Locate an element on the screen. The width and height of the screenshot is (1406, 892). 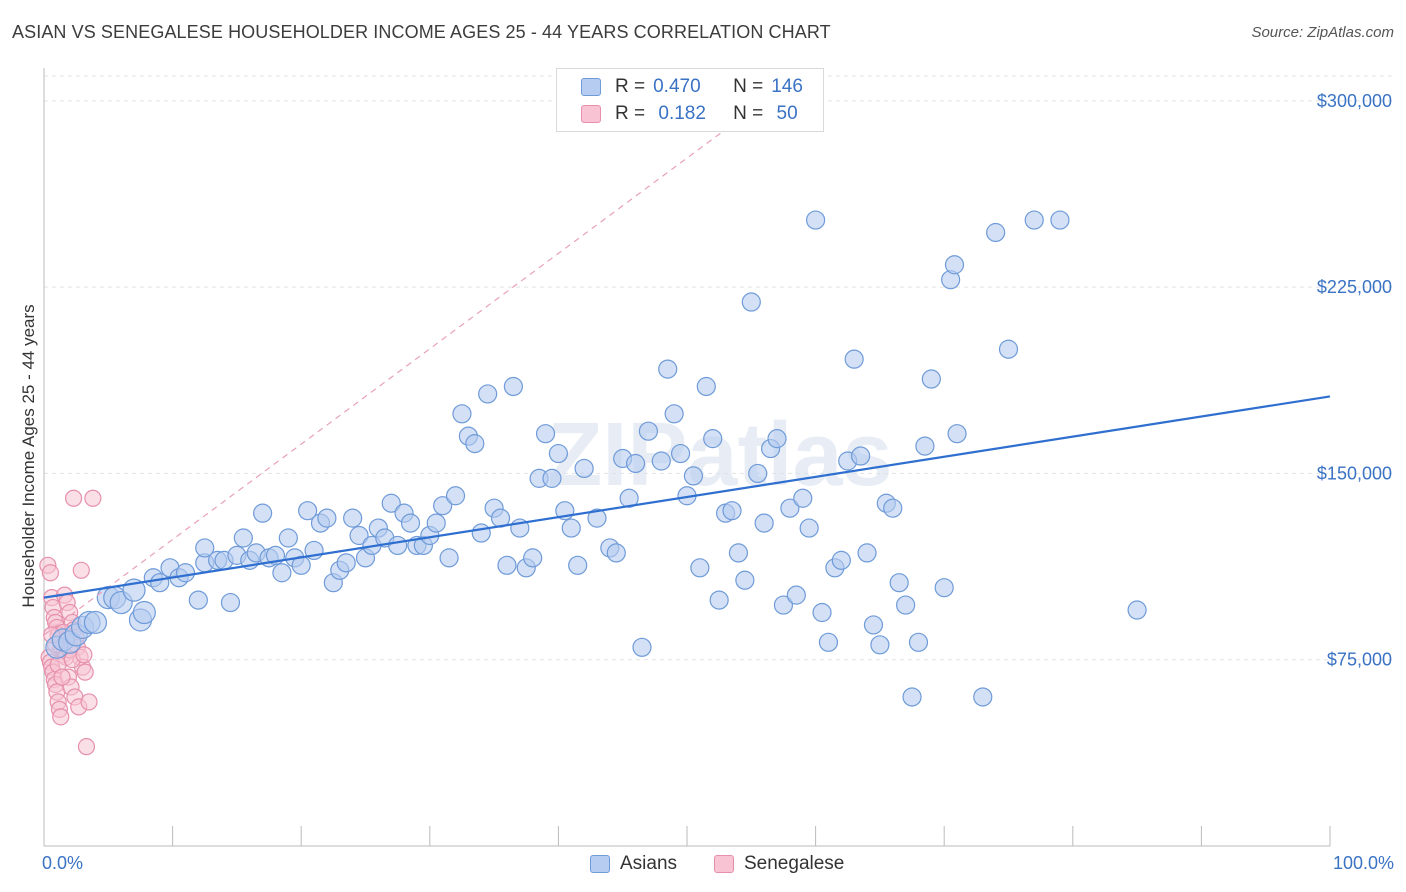
correlation-legend: R = 0.470 N = 146 R = 0.182 N = 50 is located at coordinates (690, 100).